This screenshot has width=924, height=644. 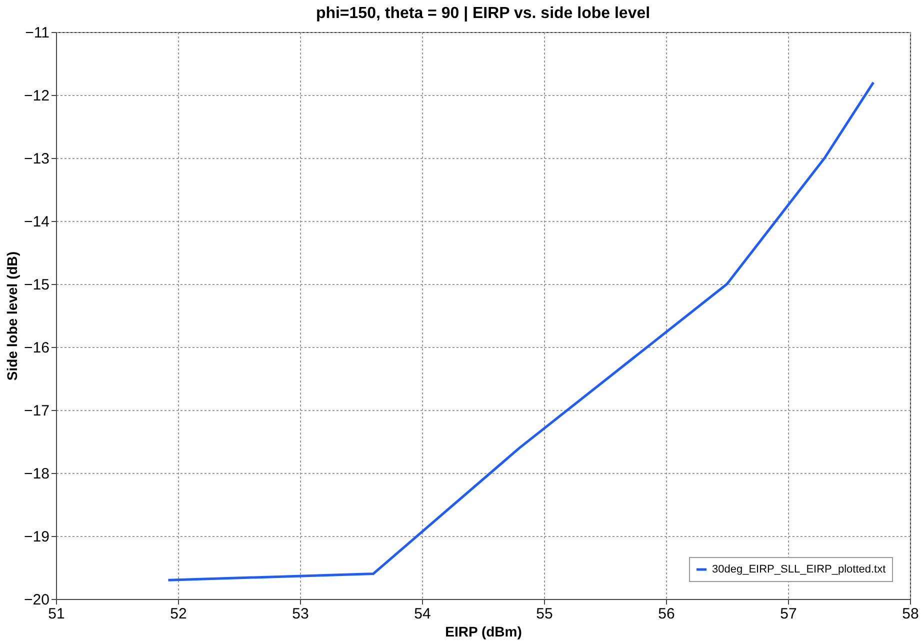 I want to click on y-tick-label: −13, so click(x=37, y=159).